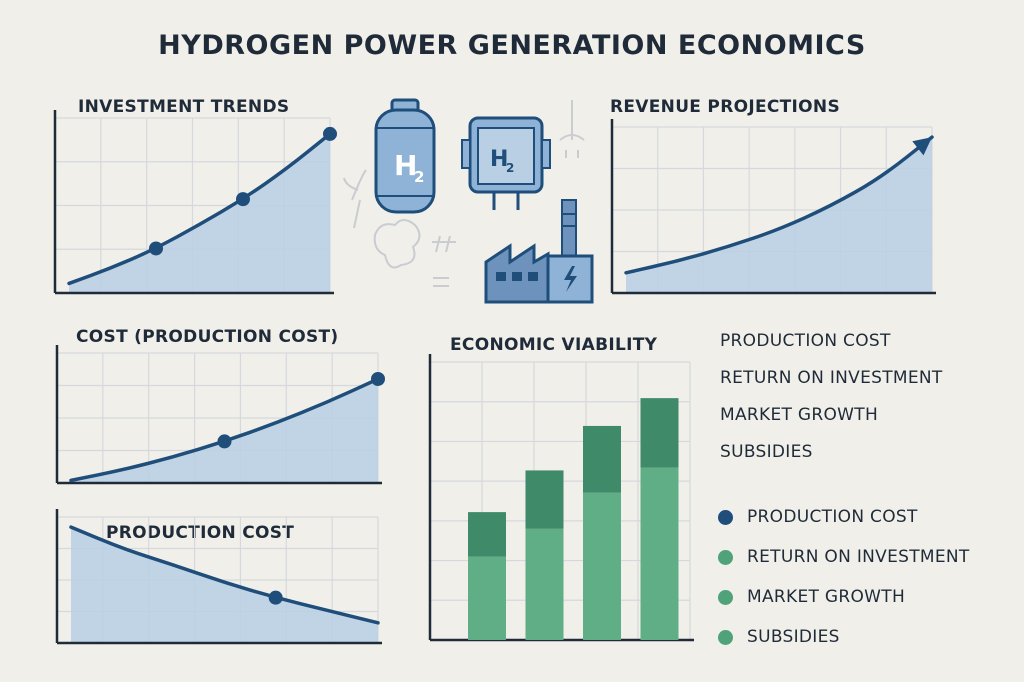 The width and height of the screenshot is (1024, 682). I want to click on page-title: HYDROGEN POWER GENERATION ECONOMICS, so click(512, 45).